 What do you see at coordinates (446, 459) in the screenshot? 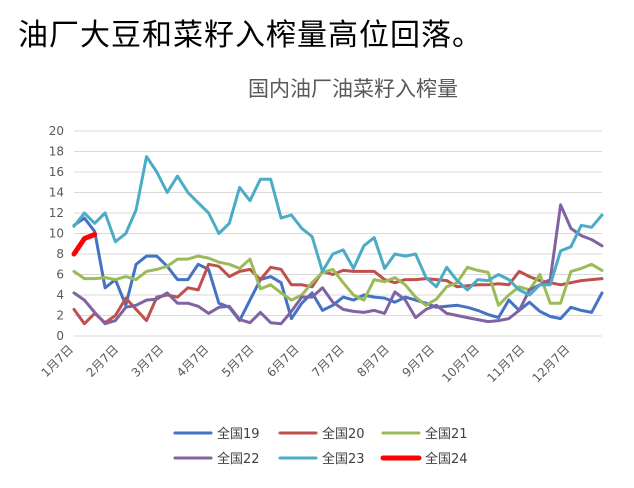
I see `legend-label: 全国24` at bounding box center [446, 459].